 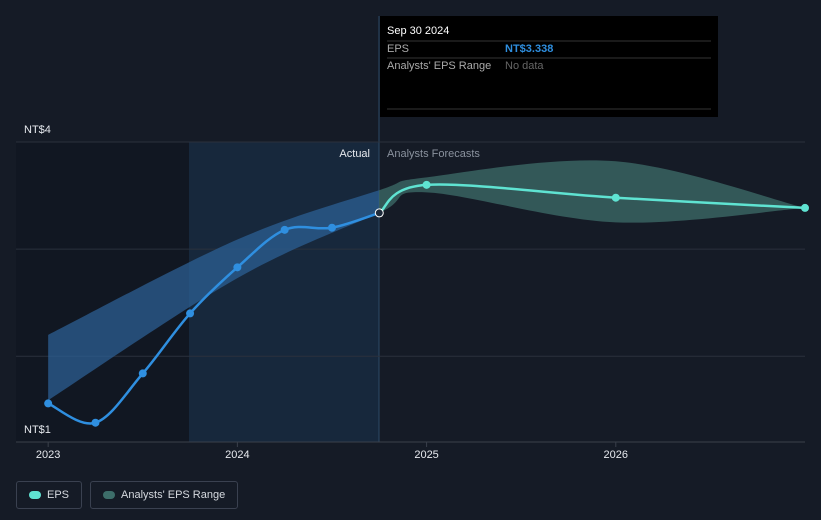 I want to click on legend-eps: EPS, so click(x=49, y=495).